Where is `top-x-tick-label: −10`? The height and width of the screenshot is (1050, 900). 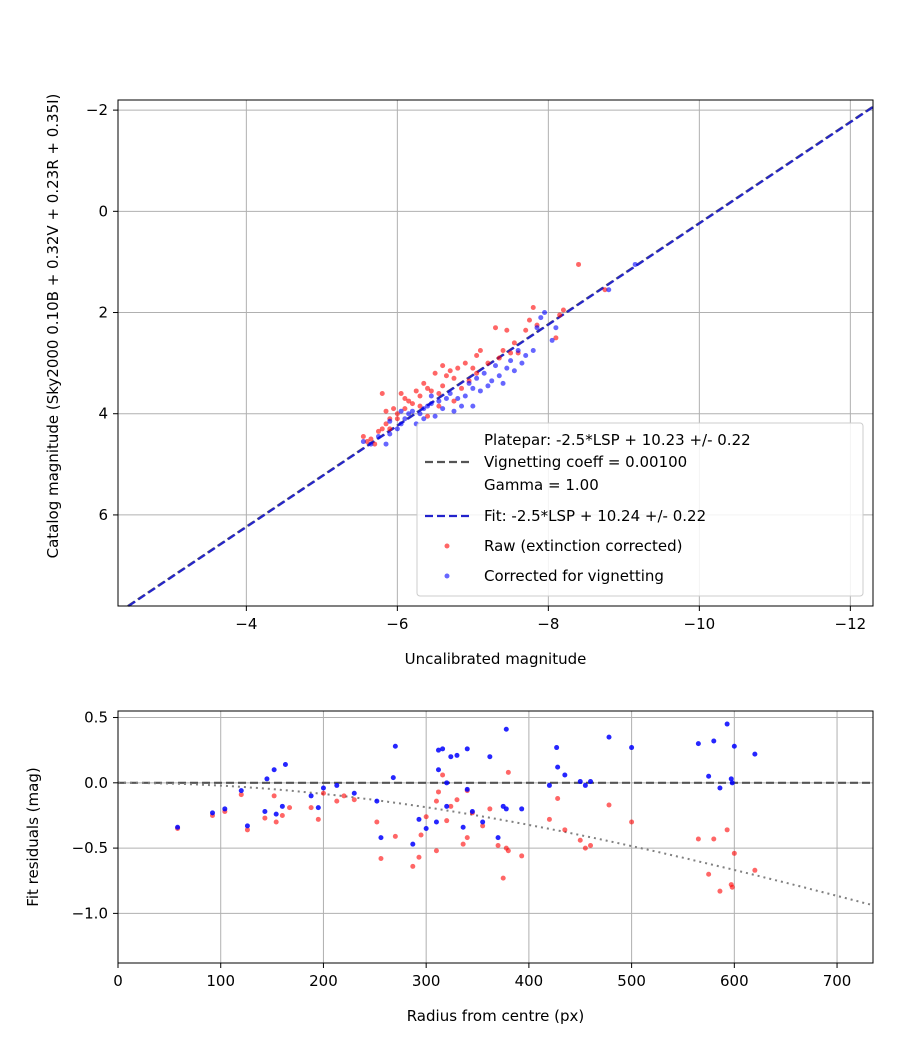
top-x-tick-label: −10 is located at coordinates (700, 624).